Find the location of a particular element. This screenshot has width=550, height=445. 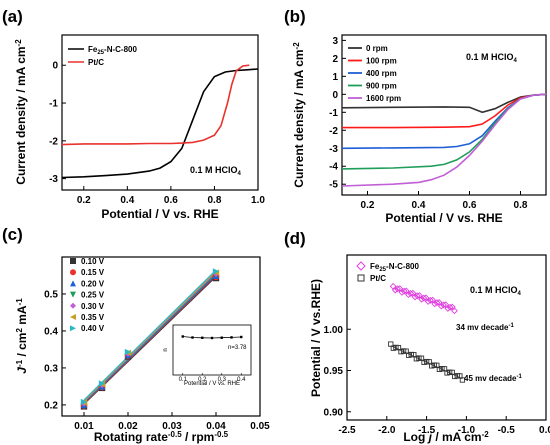

panel-b-ylabel: Current density / mA cm-2 is located at coordinates (299, 115).